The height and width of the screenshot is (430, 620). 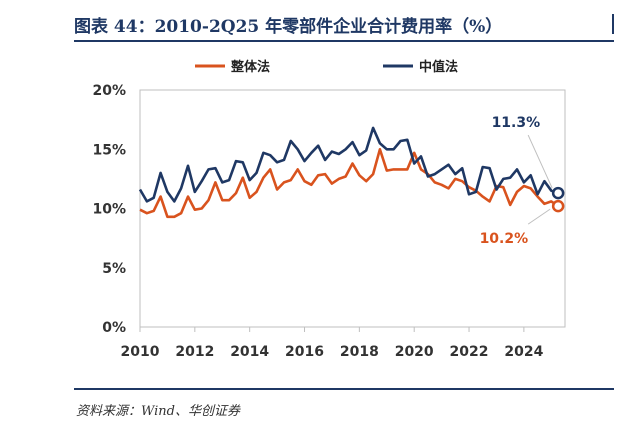 I want to click on x-tick-label: 2012, so click(x=194, y=352).